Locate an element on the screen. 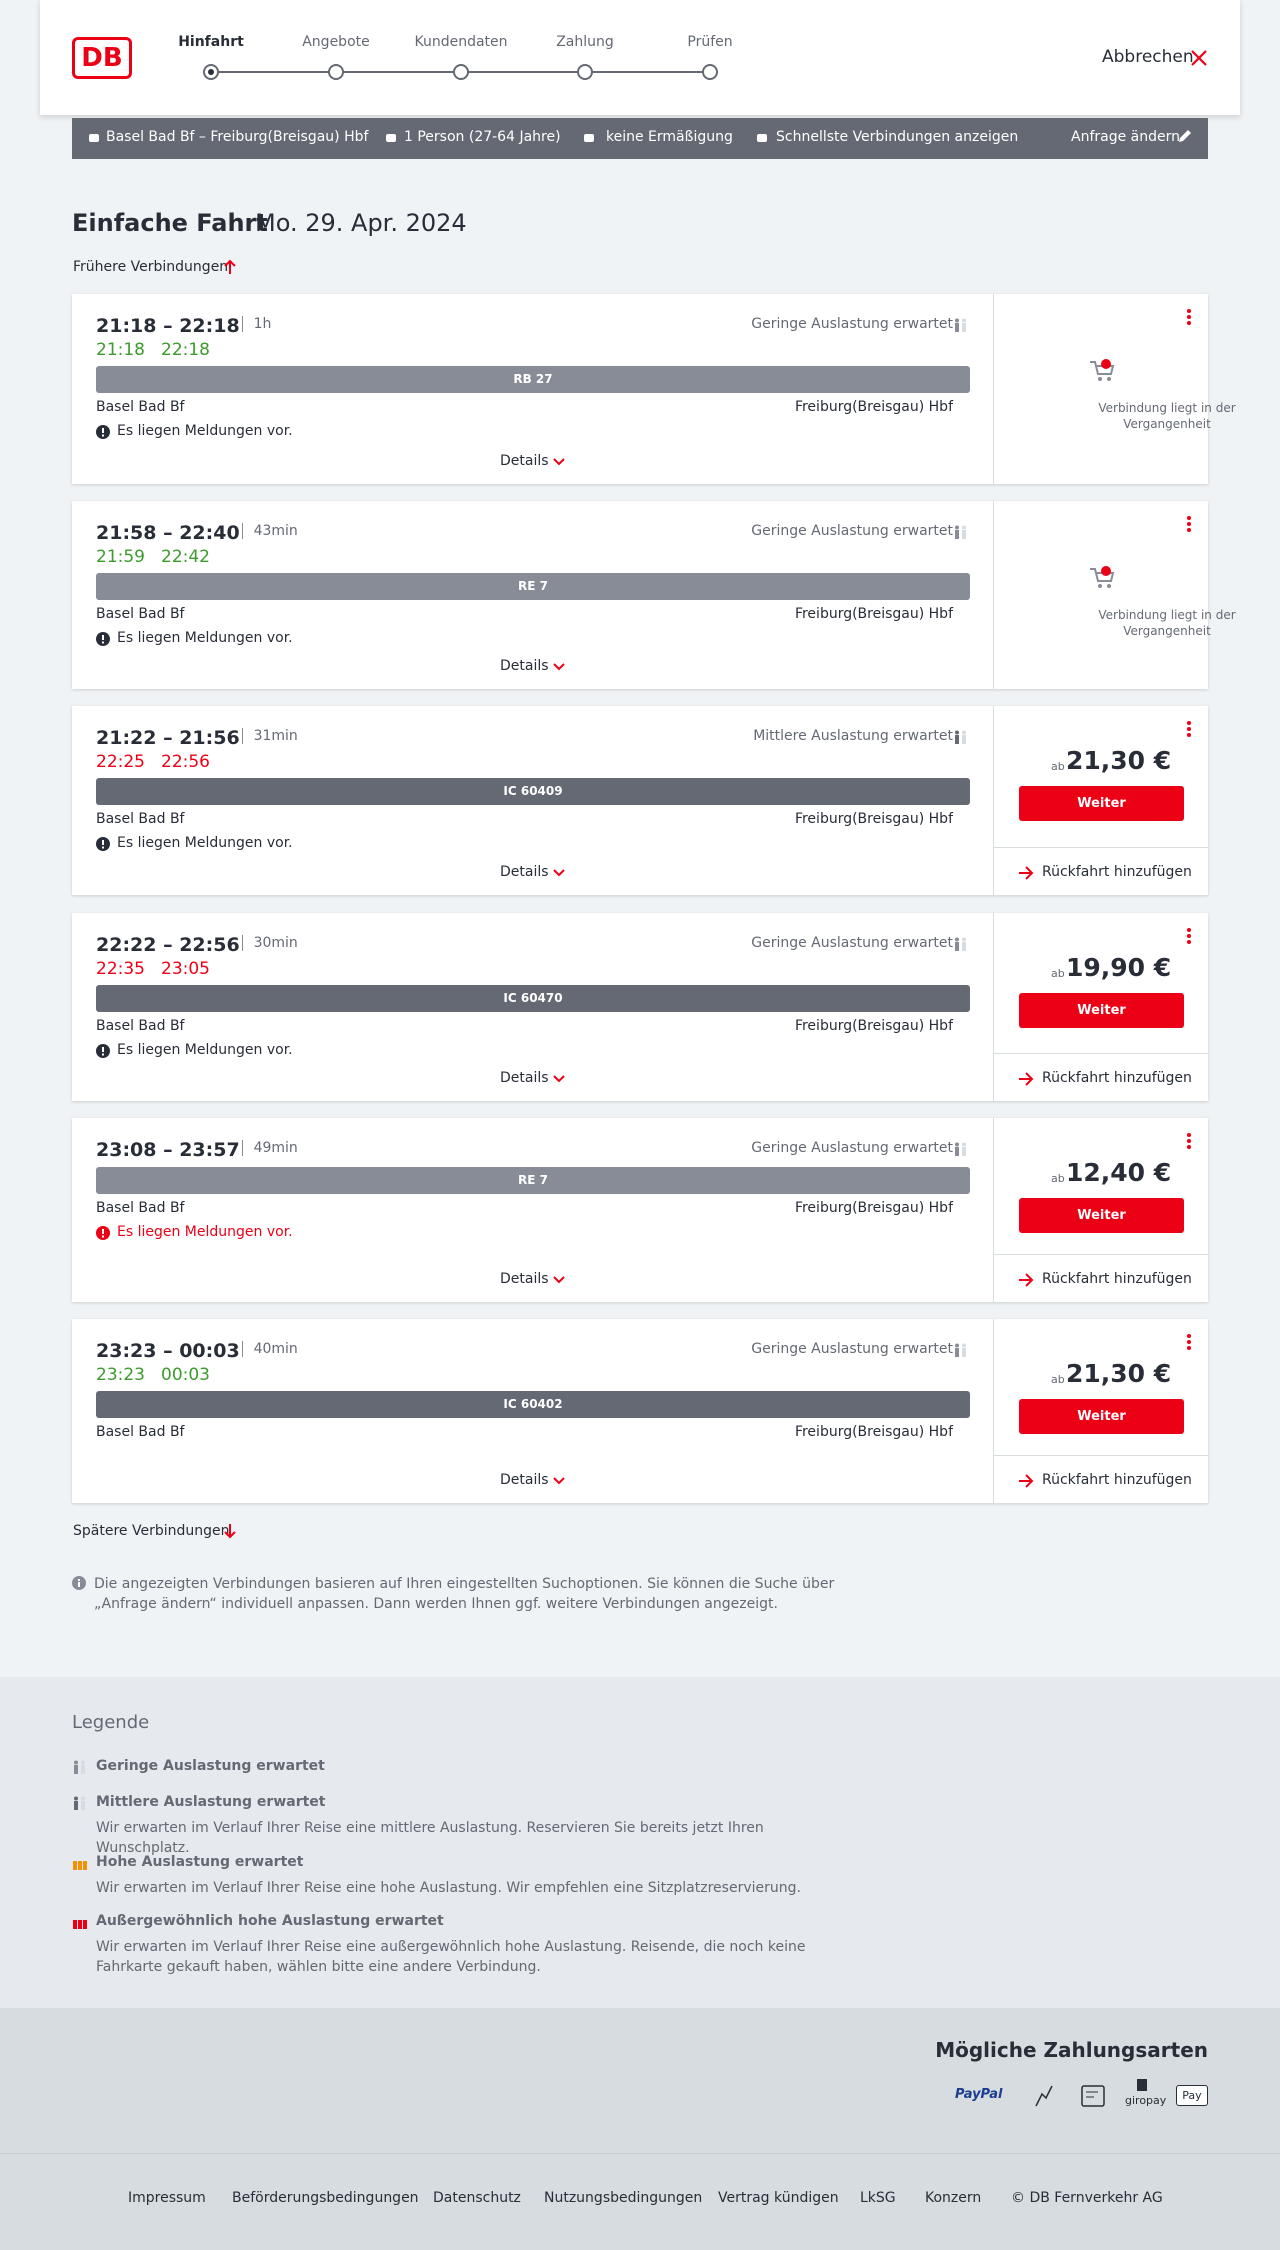 This screenshot has height=2250, width=1280. occupancy: Mittlere Auslastung erwartet is located at coordinates (853, 736).